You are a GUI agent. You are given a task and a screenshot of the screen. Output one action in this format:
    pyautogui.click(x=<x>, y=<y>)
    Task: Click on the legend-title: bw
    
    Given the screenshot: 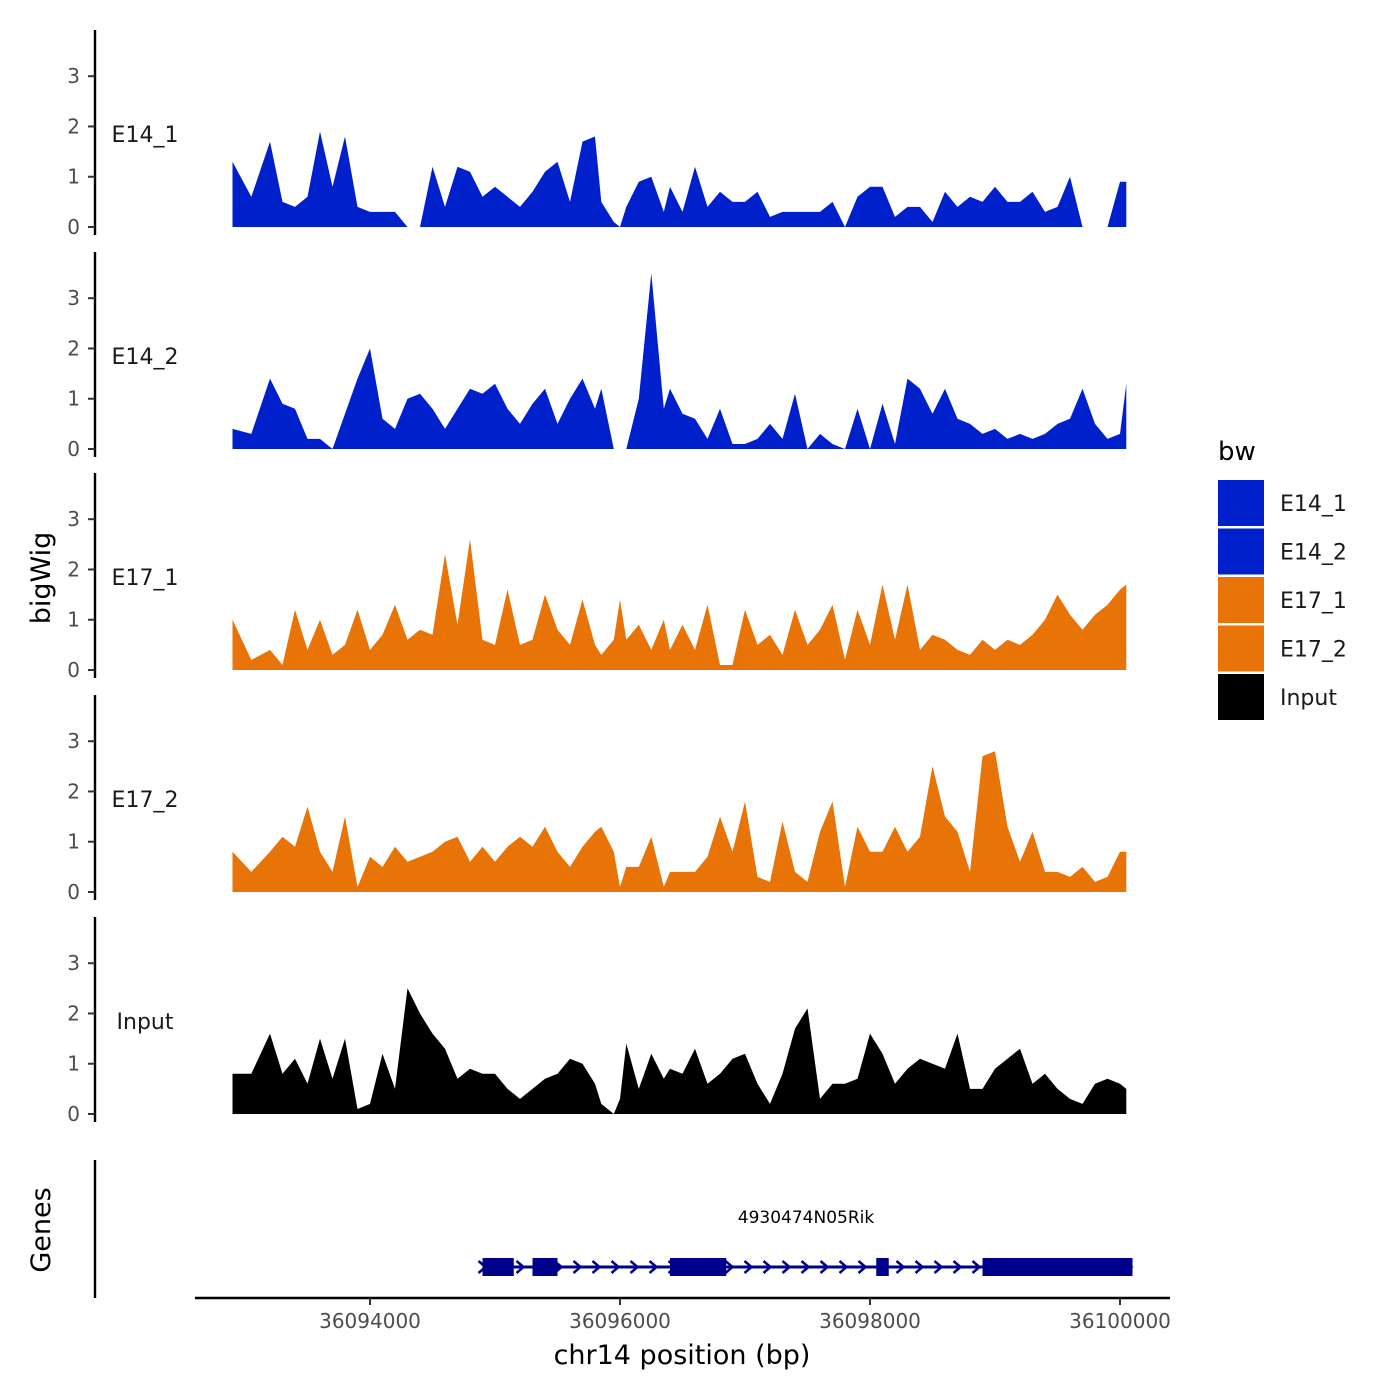 What is the action you would take?
    pyautogui.click(x=1237, y=452)
    